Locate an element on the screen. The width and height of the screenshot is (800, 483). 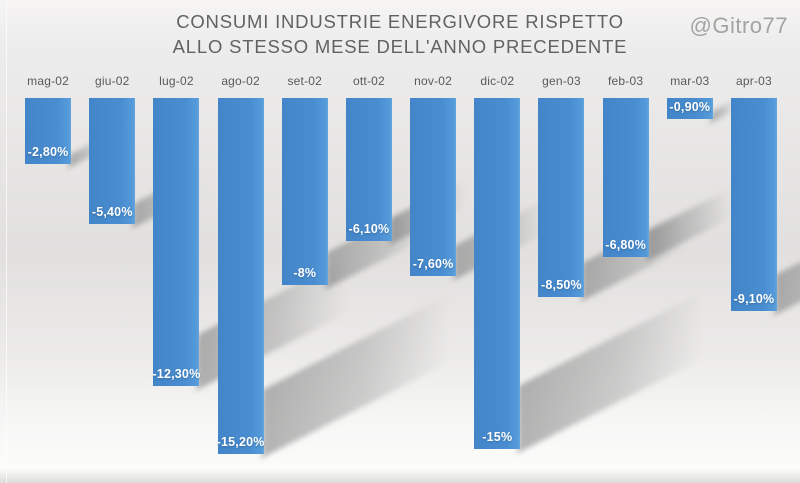
bar: -0,90% is located at coordinates (689, 108).